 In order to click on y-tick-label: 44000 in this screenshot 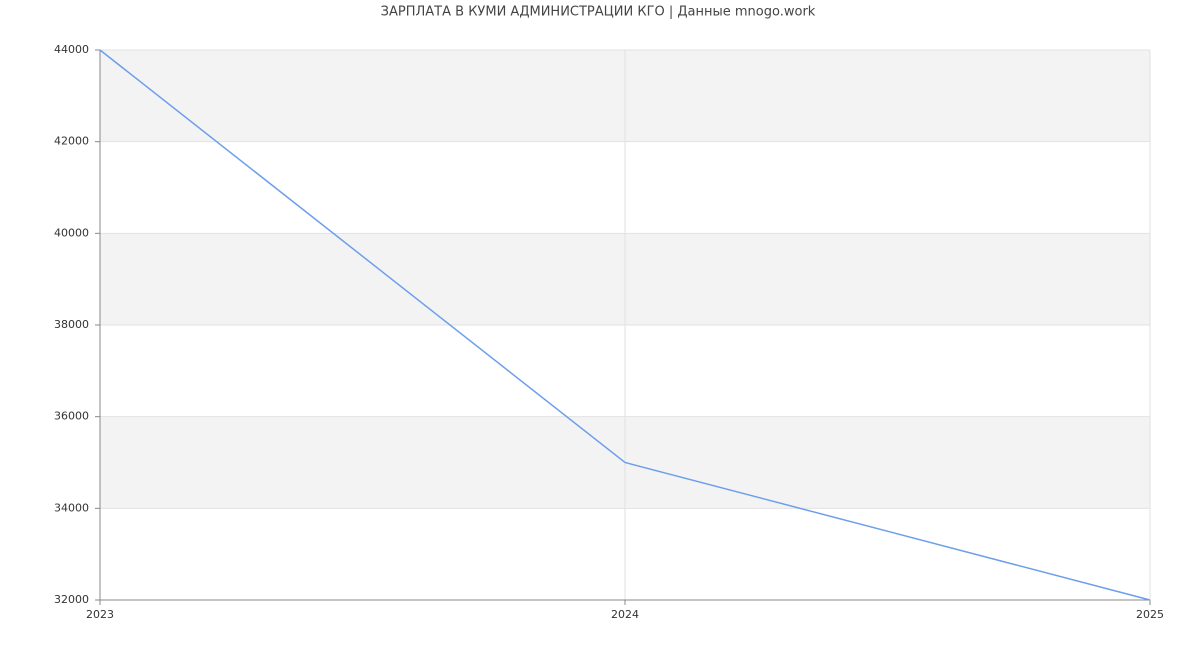, I will do `click(71, 49)`.